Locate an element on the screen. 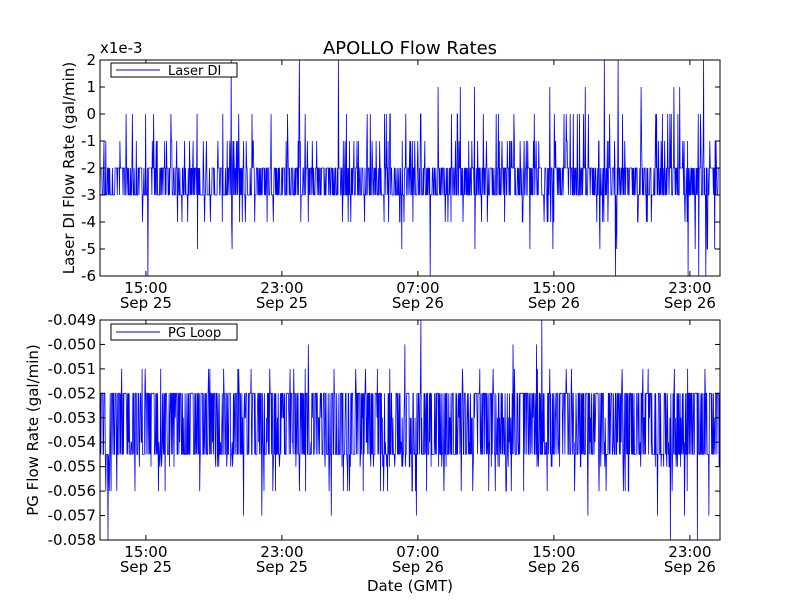 The image size is (800, 600). laser-di-y-tick-label: -1 is located at coordinates (88, 141).